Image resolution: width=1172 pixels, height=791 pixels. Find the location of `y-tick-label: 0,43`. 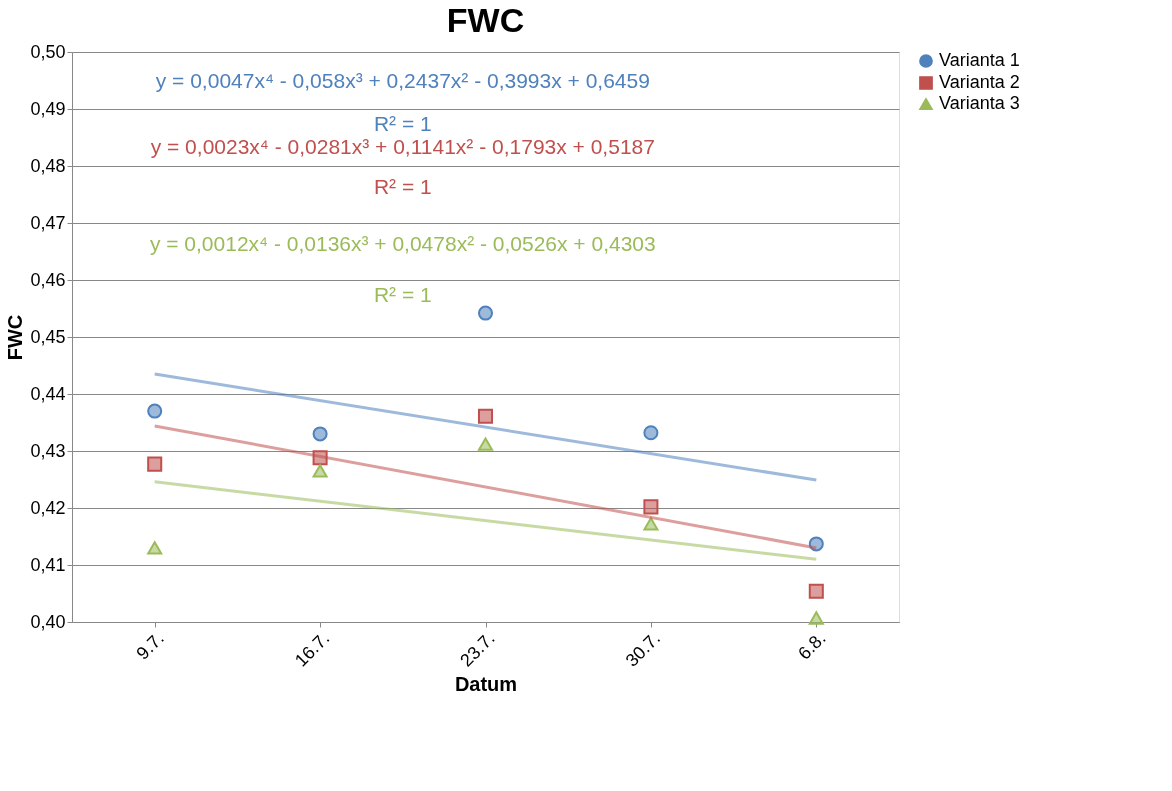

y-tick-label: 0,43 is located at coordinates (48, 450).